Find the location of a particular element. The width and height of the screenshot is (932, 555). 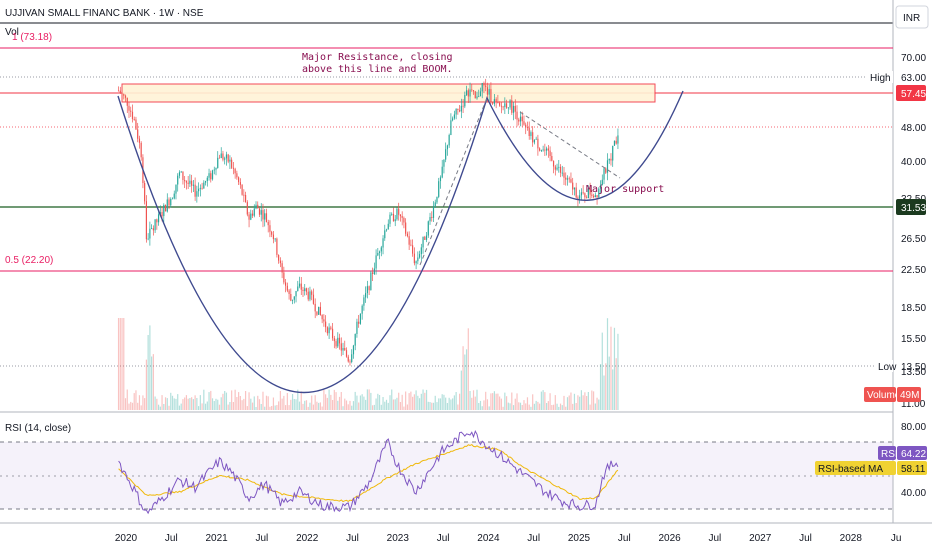

price-tick-1550: 15.50 is located at coordinates (913, 339).